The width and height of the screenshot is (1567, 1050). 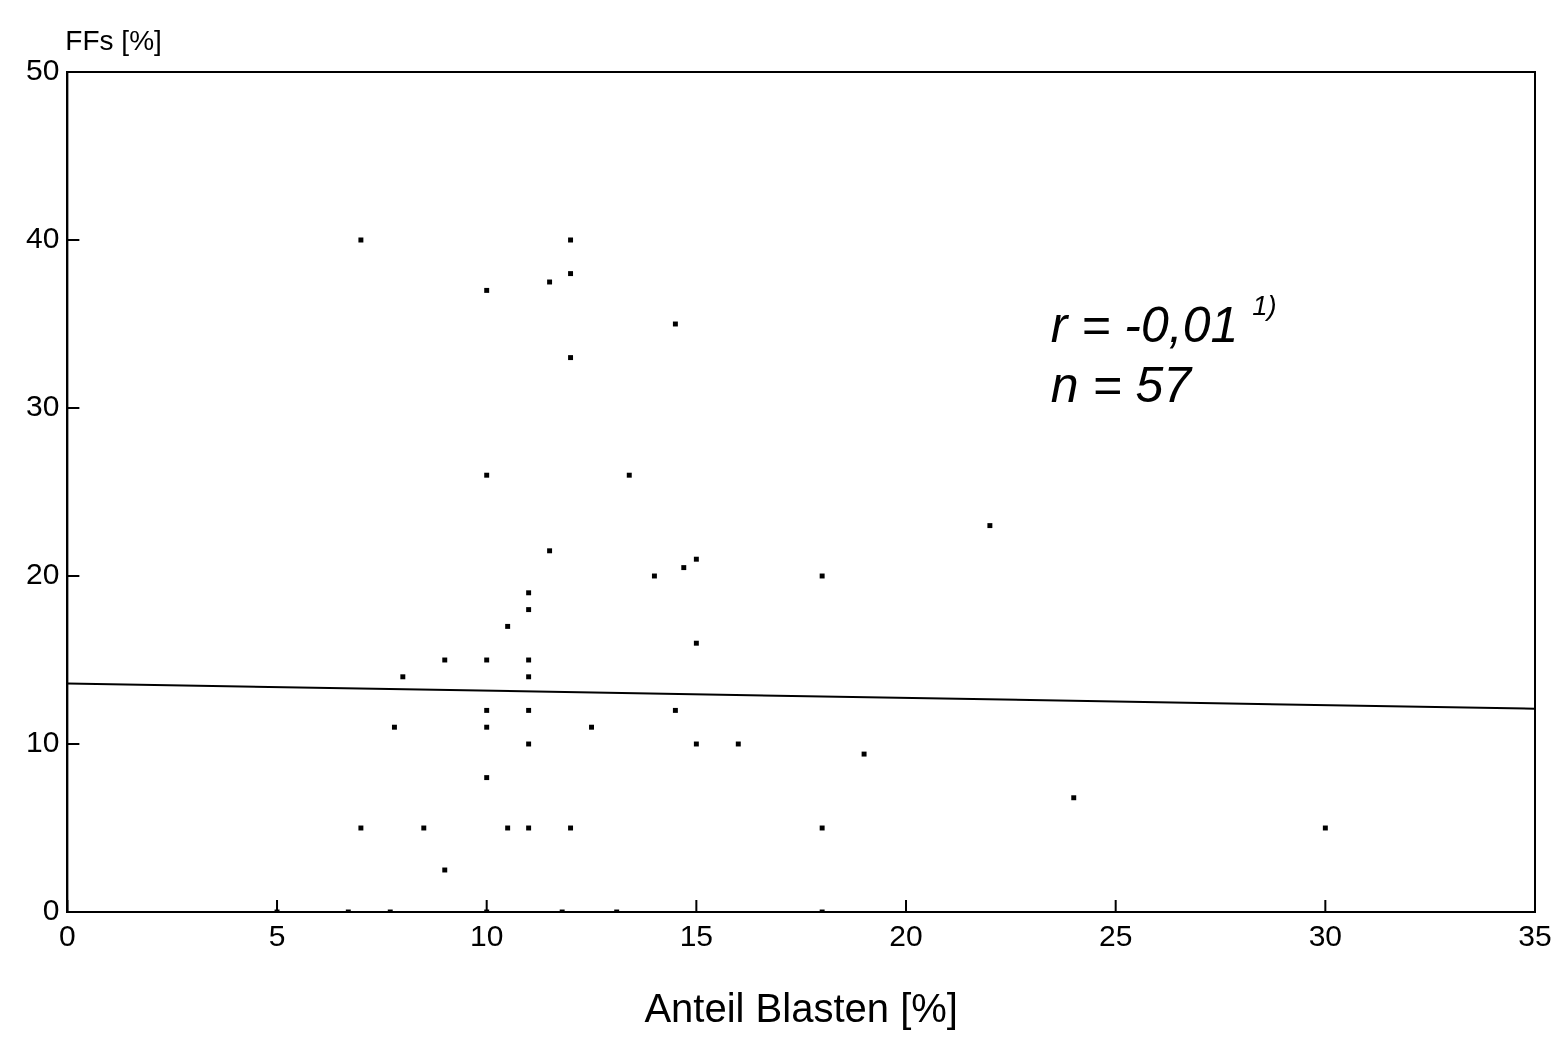 I want to click on y-tick-label: 0, so click(x=51, y=910).